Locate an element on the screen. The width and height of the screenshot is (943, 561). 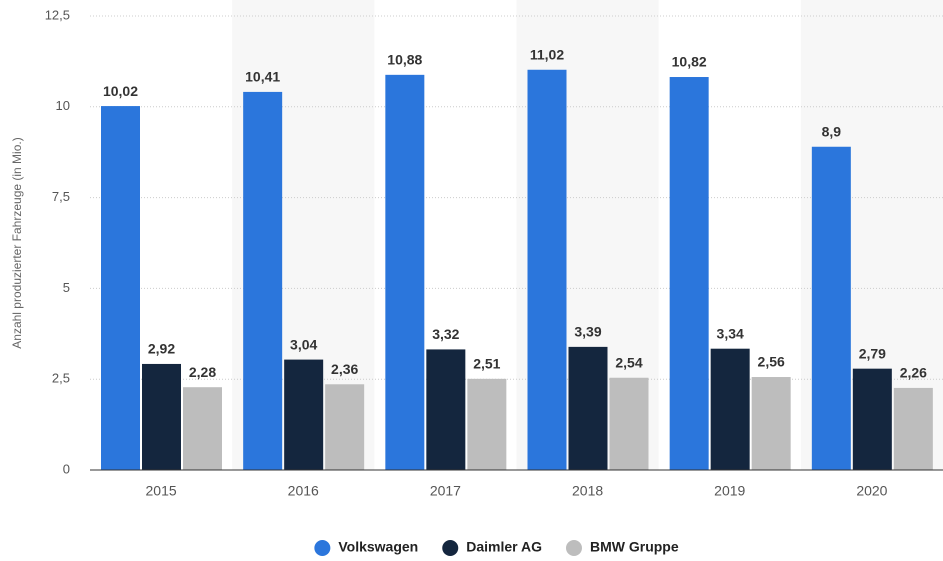
value-label: 8,9 is located at coordinates (832, 131).